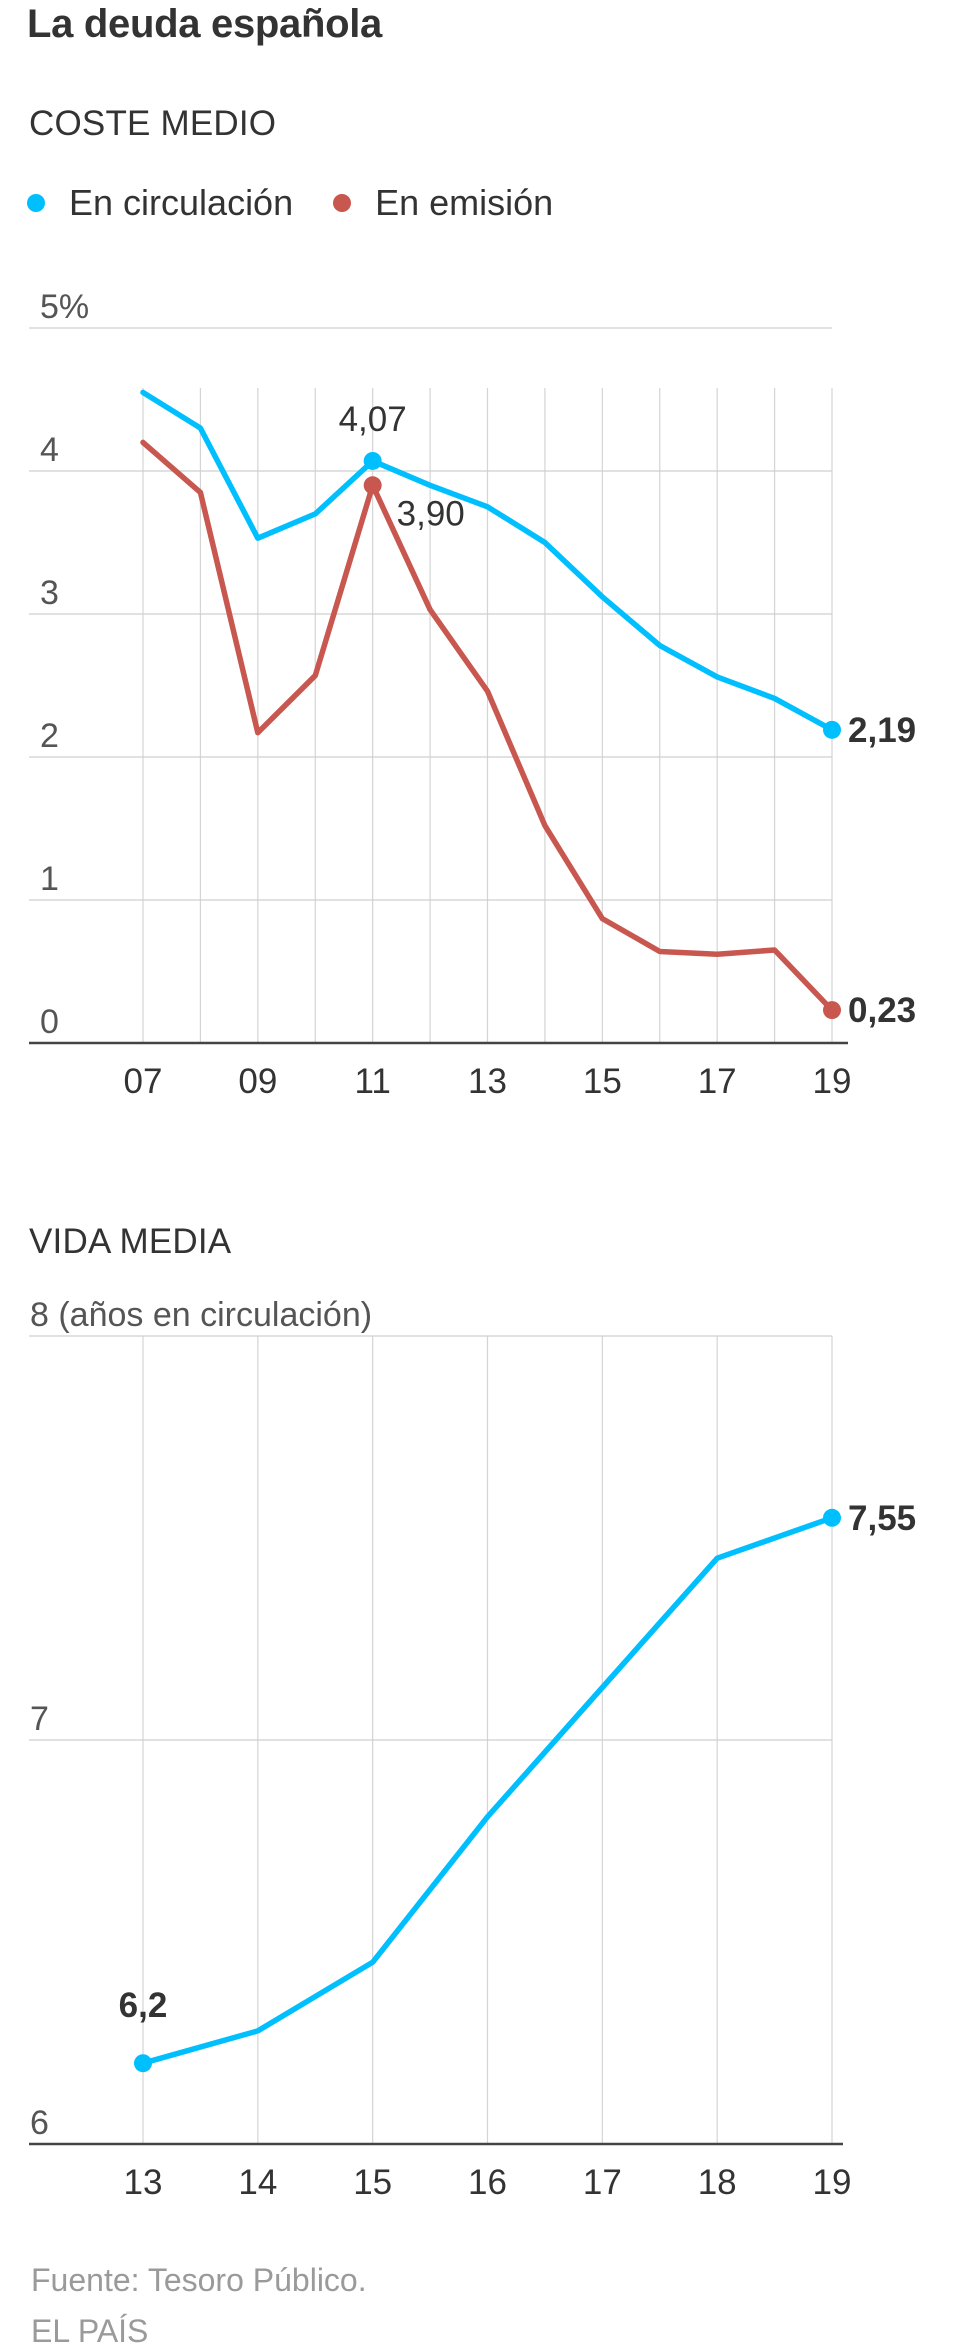  I want to click on x-tick-label: 18, so click(717, 2182).